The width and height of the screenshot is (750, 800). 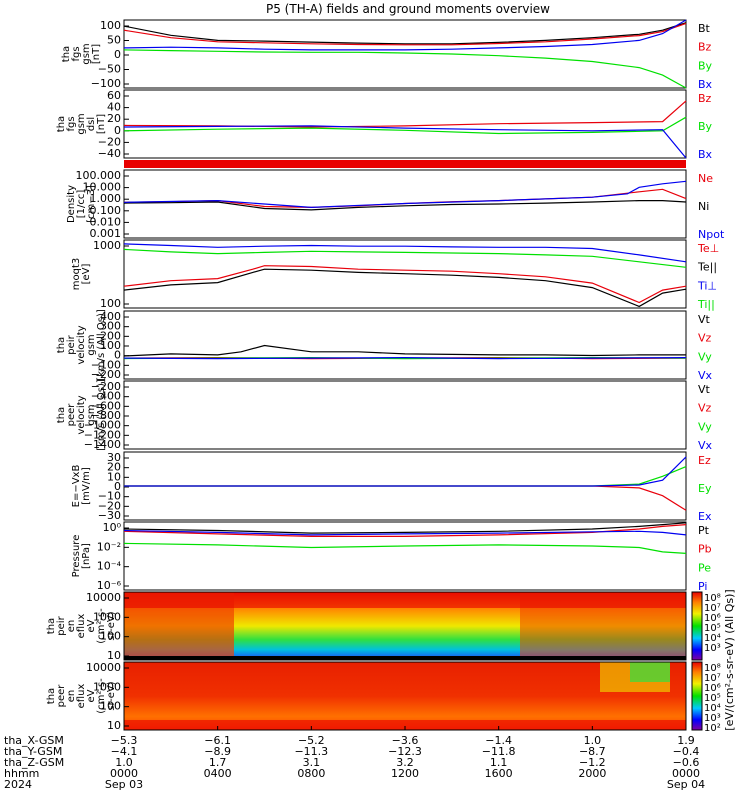 I want to click on panel-pressure, so click(x=405, y=556).